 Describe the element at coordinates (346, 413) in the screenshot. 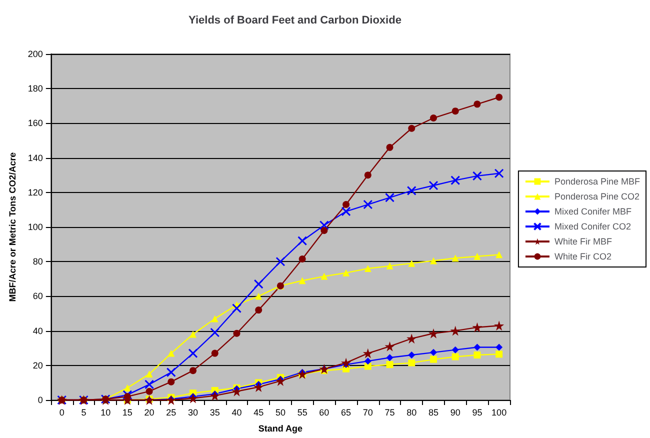

I see `x-tick-label: 65` at that location.